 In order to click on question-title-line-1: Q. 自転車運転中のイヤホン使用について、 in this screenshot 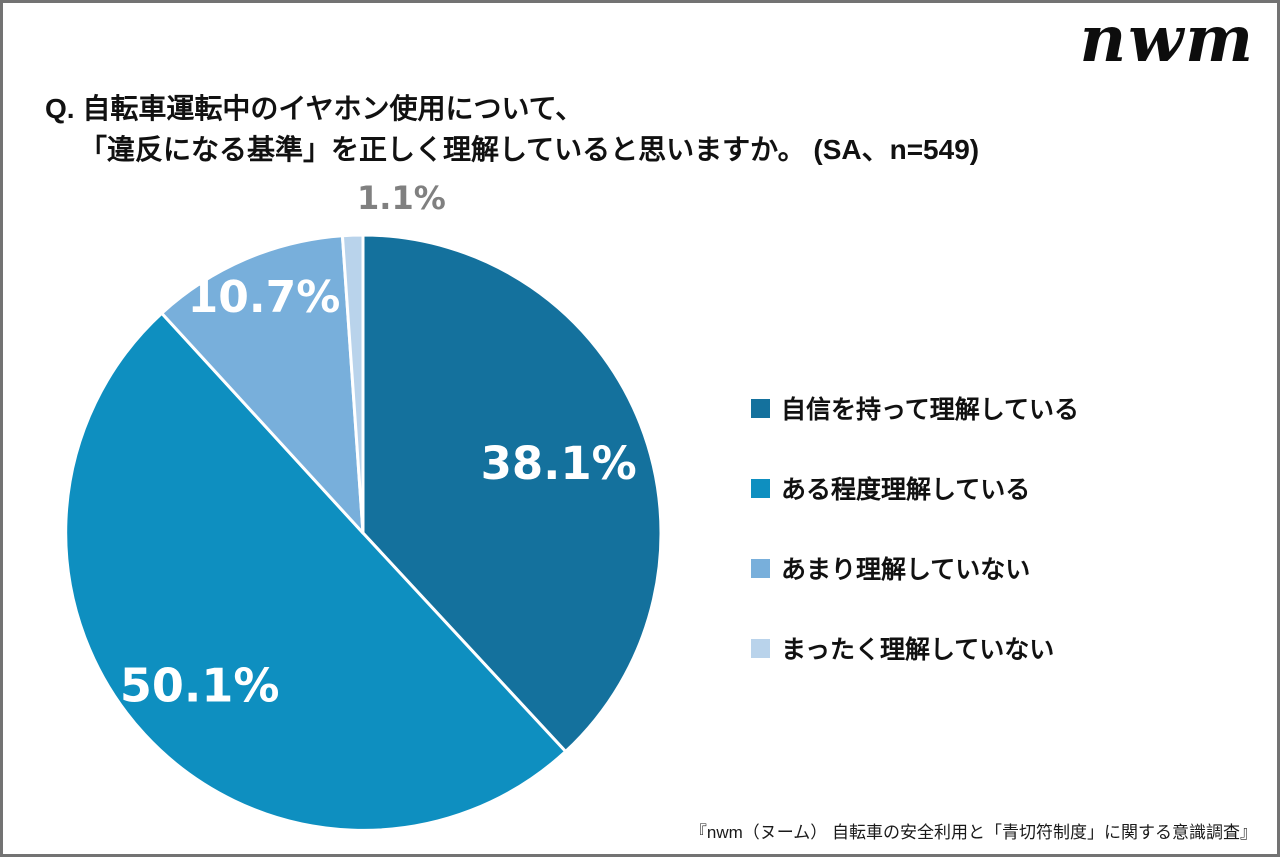, I will do `click(314, 108)`.